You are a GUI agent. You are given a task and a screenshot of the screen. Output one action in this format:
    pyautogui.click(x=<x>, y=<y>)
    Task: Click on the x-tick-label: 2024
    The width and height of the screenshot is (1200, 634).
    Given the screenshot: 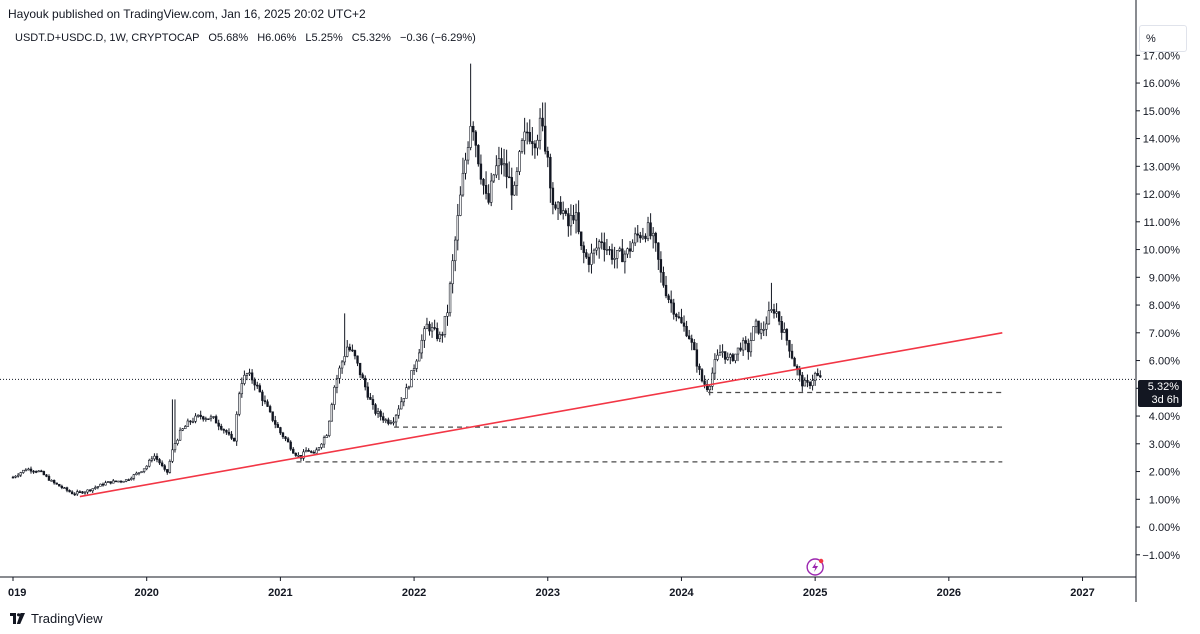 What is the action you would take?
    pyautogui.click(x=681, y=593)
    